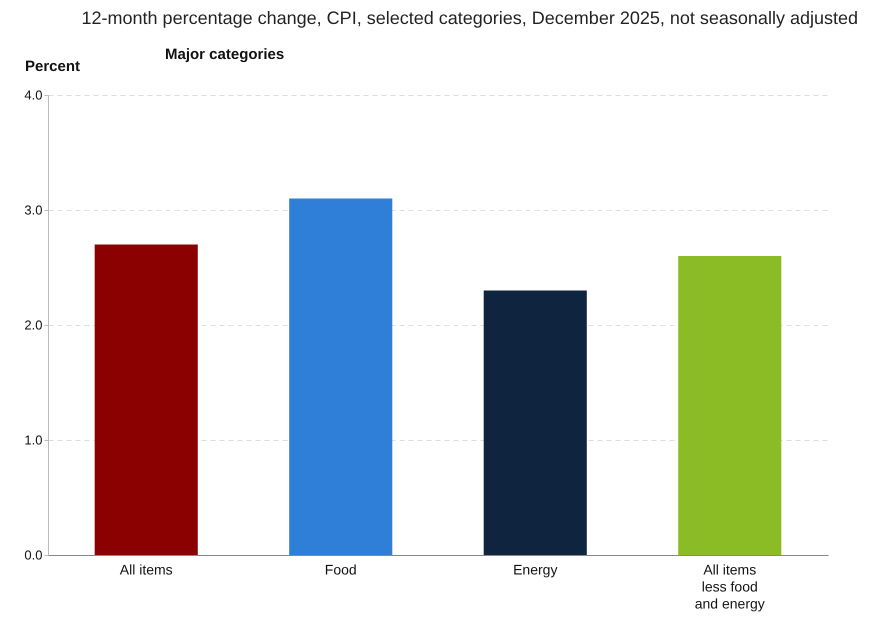  Describe the element at coordinates (33, 95) in the screenshot. I see `y-tick-label: 4.0` at that location.